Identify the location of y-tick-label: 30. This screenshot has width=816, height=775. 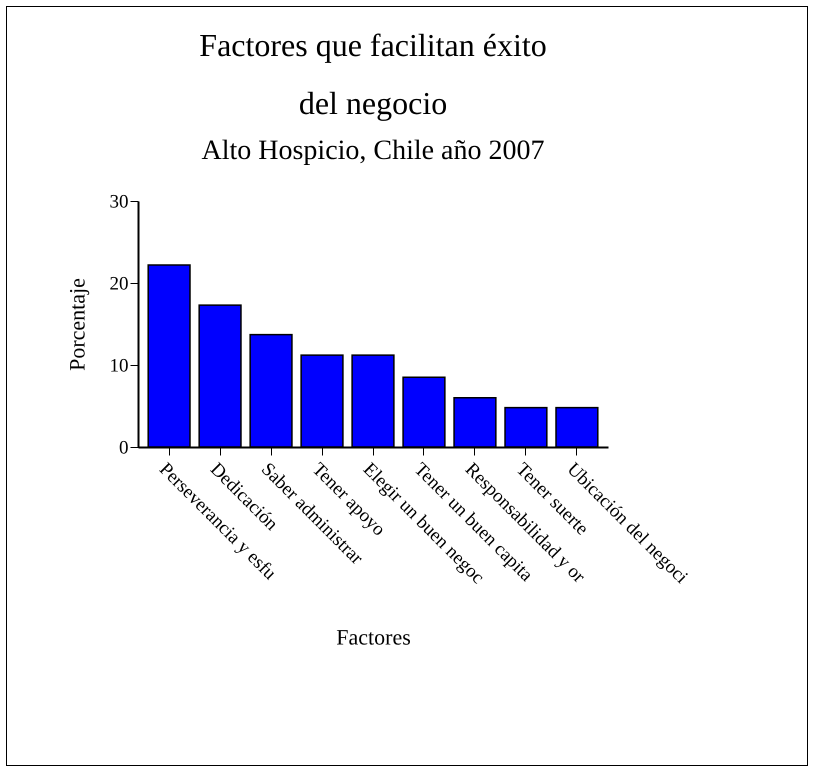
(119, 202).